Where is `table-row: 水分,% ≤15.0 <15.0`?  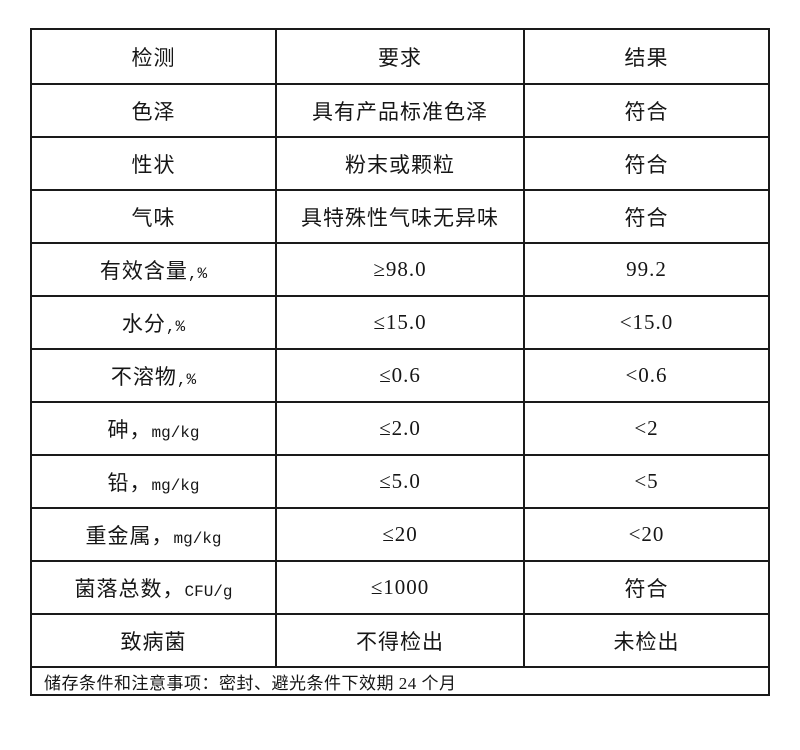
table-row: 水分,% ≤15.0 <15.0 is located at coordinates (400, 322).